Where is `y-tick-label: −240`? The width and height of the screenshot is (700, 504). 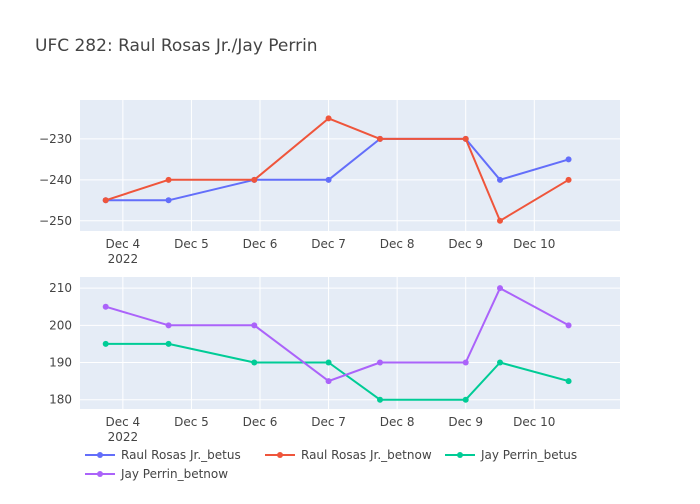
y-tick-label: −240 is located at coordinates (55, 180).